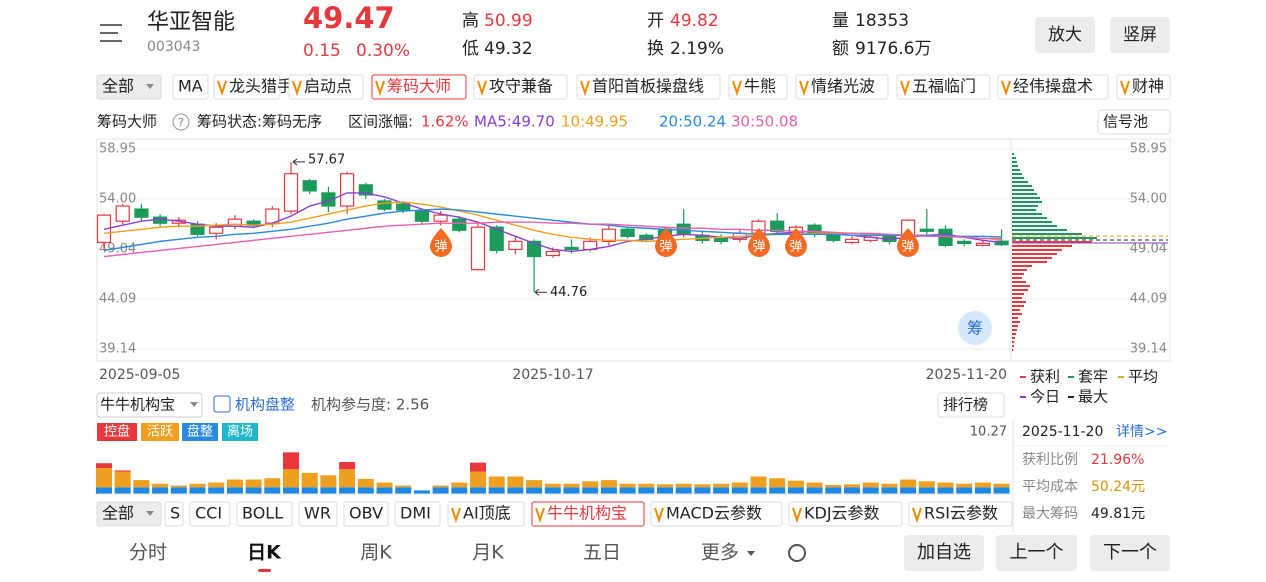  I want to click on date-label: 2025-11-20, so click(966, 375).